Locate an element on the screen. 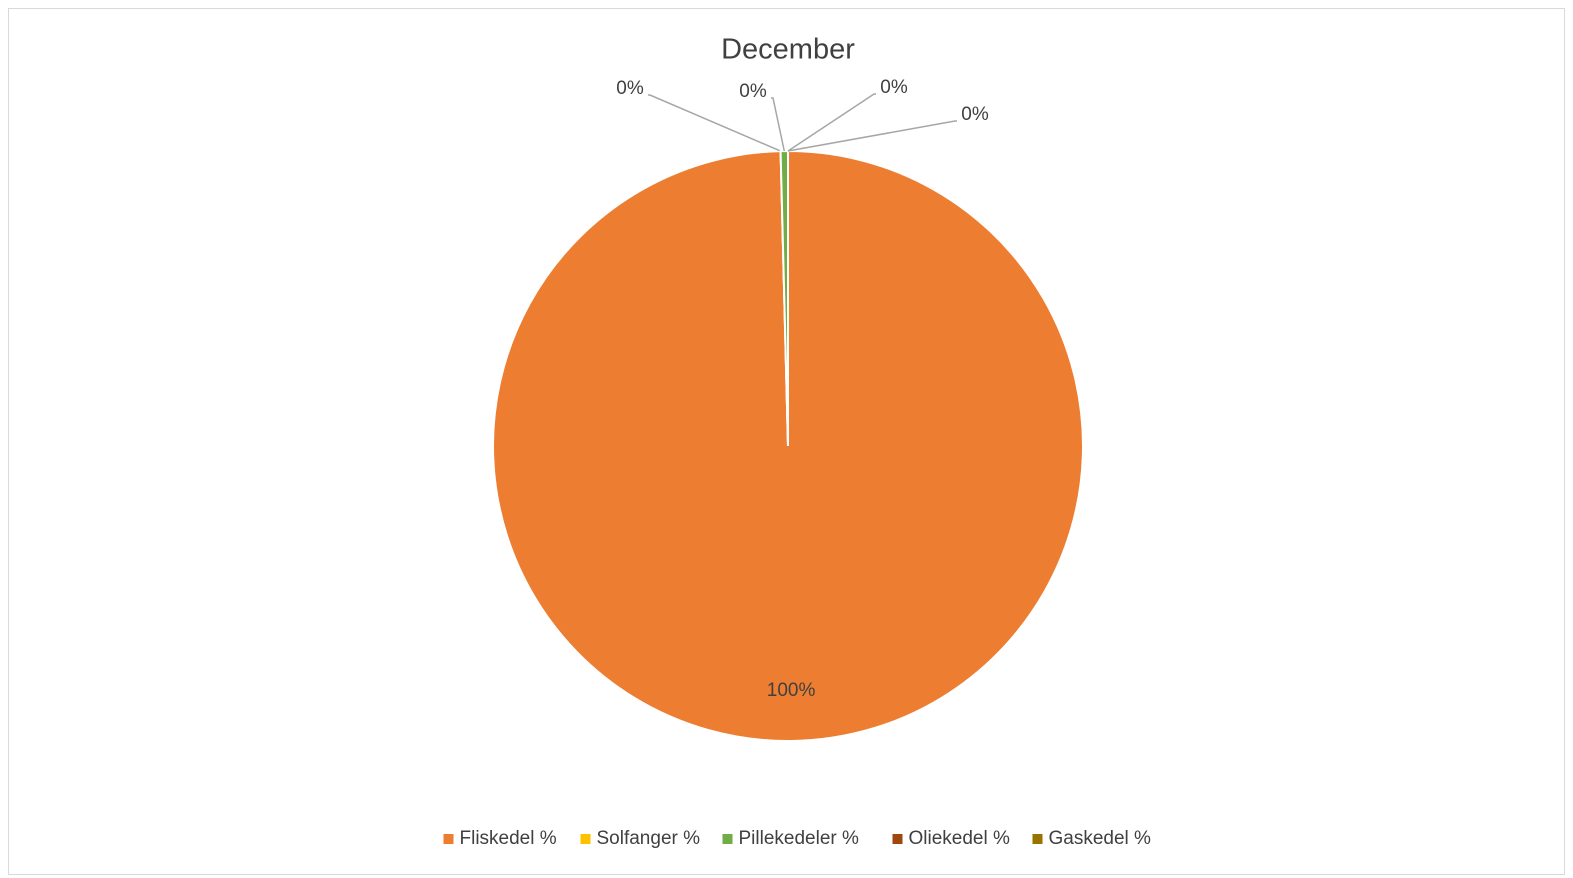  legend-label: Oliekedel % is located at coordinates (959, 838).